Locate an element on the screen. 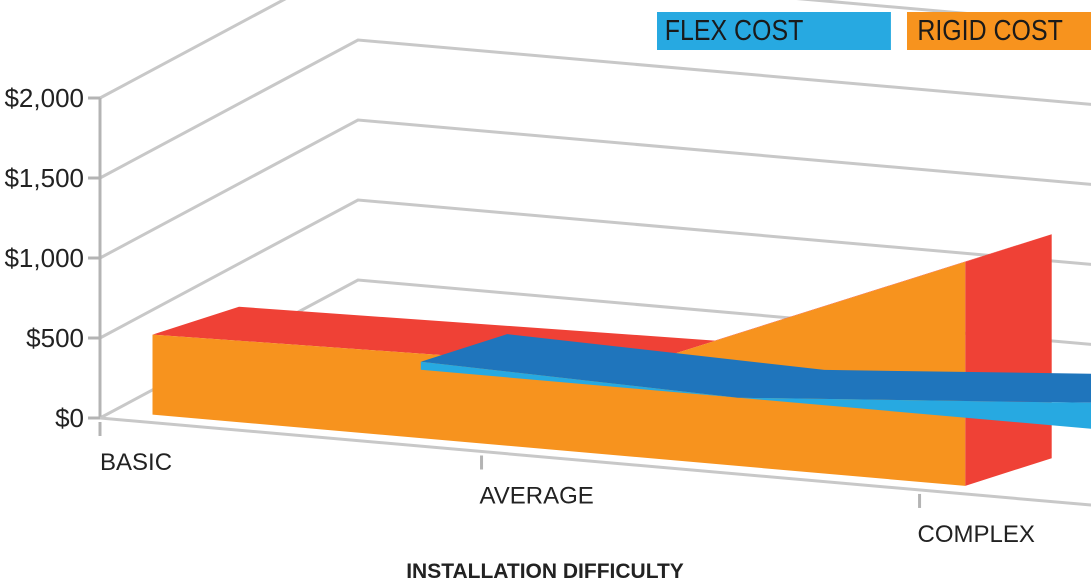 Image resolution: width=1091 pixels, height=586 pixels. x-axis-line is located at coordinates (595, 461).